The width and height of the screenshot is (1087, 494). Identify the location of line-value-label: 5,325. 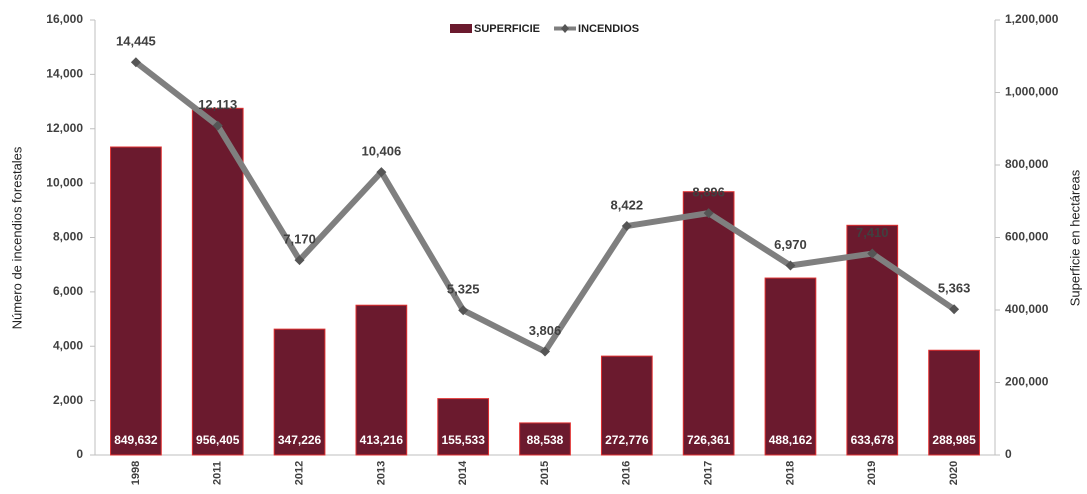
(463, 289).